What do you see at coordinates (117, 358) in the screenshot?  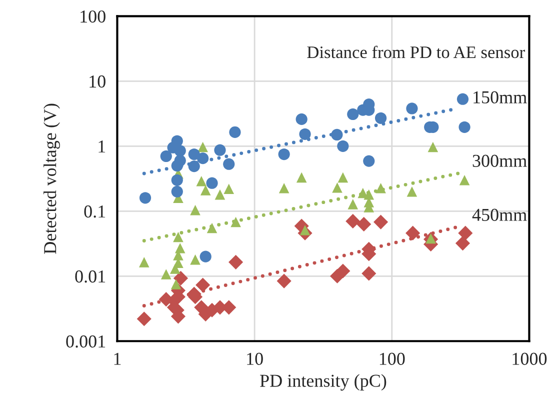 I see `x-tick-label: 1` at bounding box center [117, 358].